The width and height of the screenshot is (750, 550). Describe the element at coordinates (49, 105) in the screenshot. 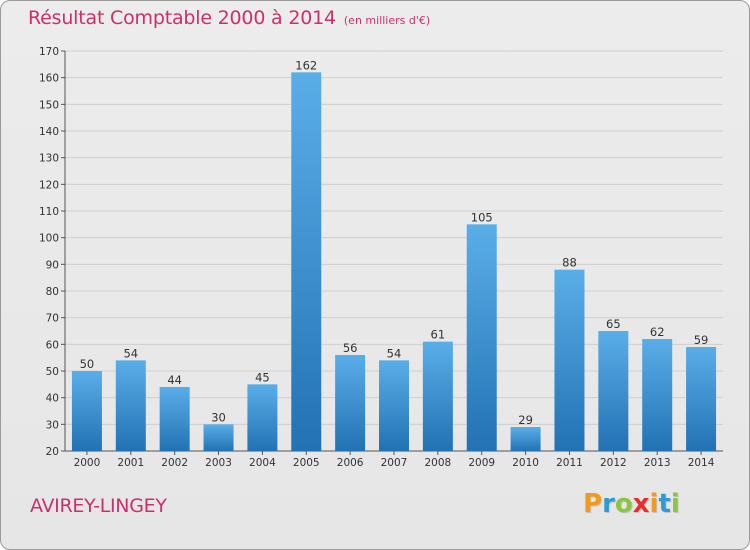

I see `y-tick-label: 150` at that location.